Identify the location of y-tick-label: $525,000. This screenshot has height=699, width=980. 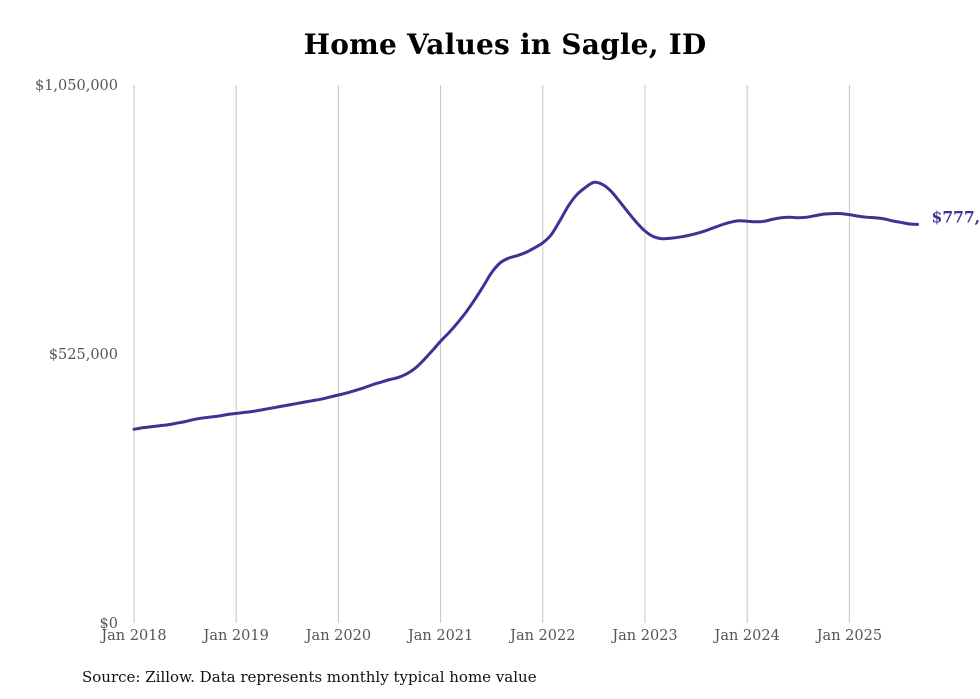
(83, 355).